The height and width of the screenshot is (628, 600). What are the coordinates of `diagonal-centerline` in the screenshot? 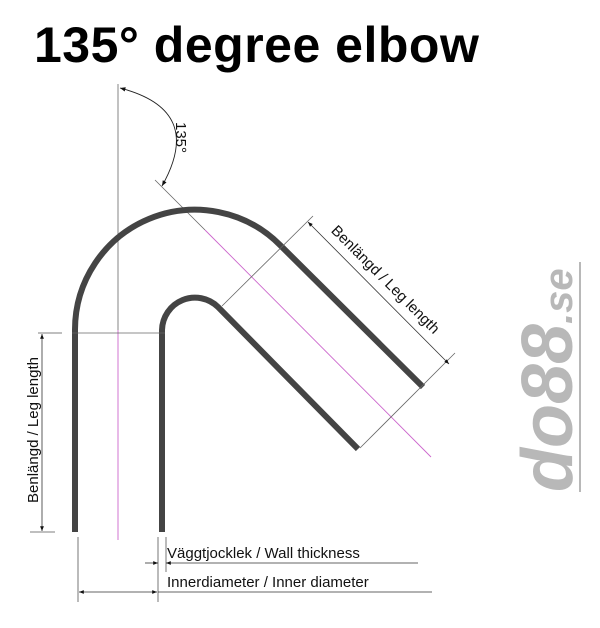 It's located at (180, 205).